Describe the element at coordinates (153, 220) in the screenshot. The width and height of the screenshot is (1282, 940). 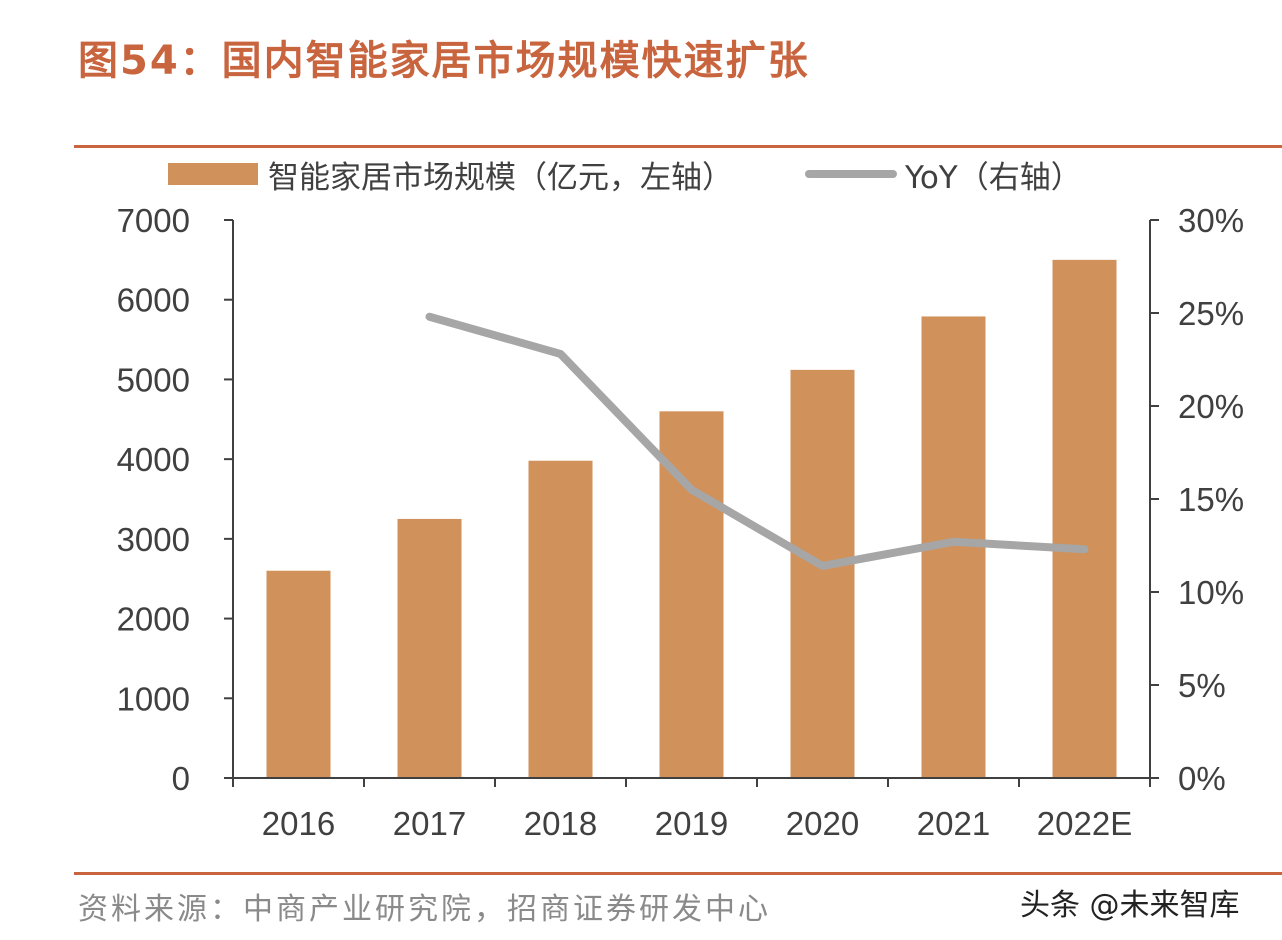
I see `left-tick-label: 7000` at that location.